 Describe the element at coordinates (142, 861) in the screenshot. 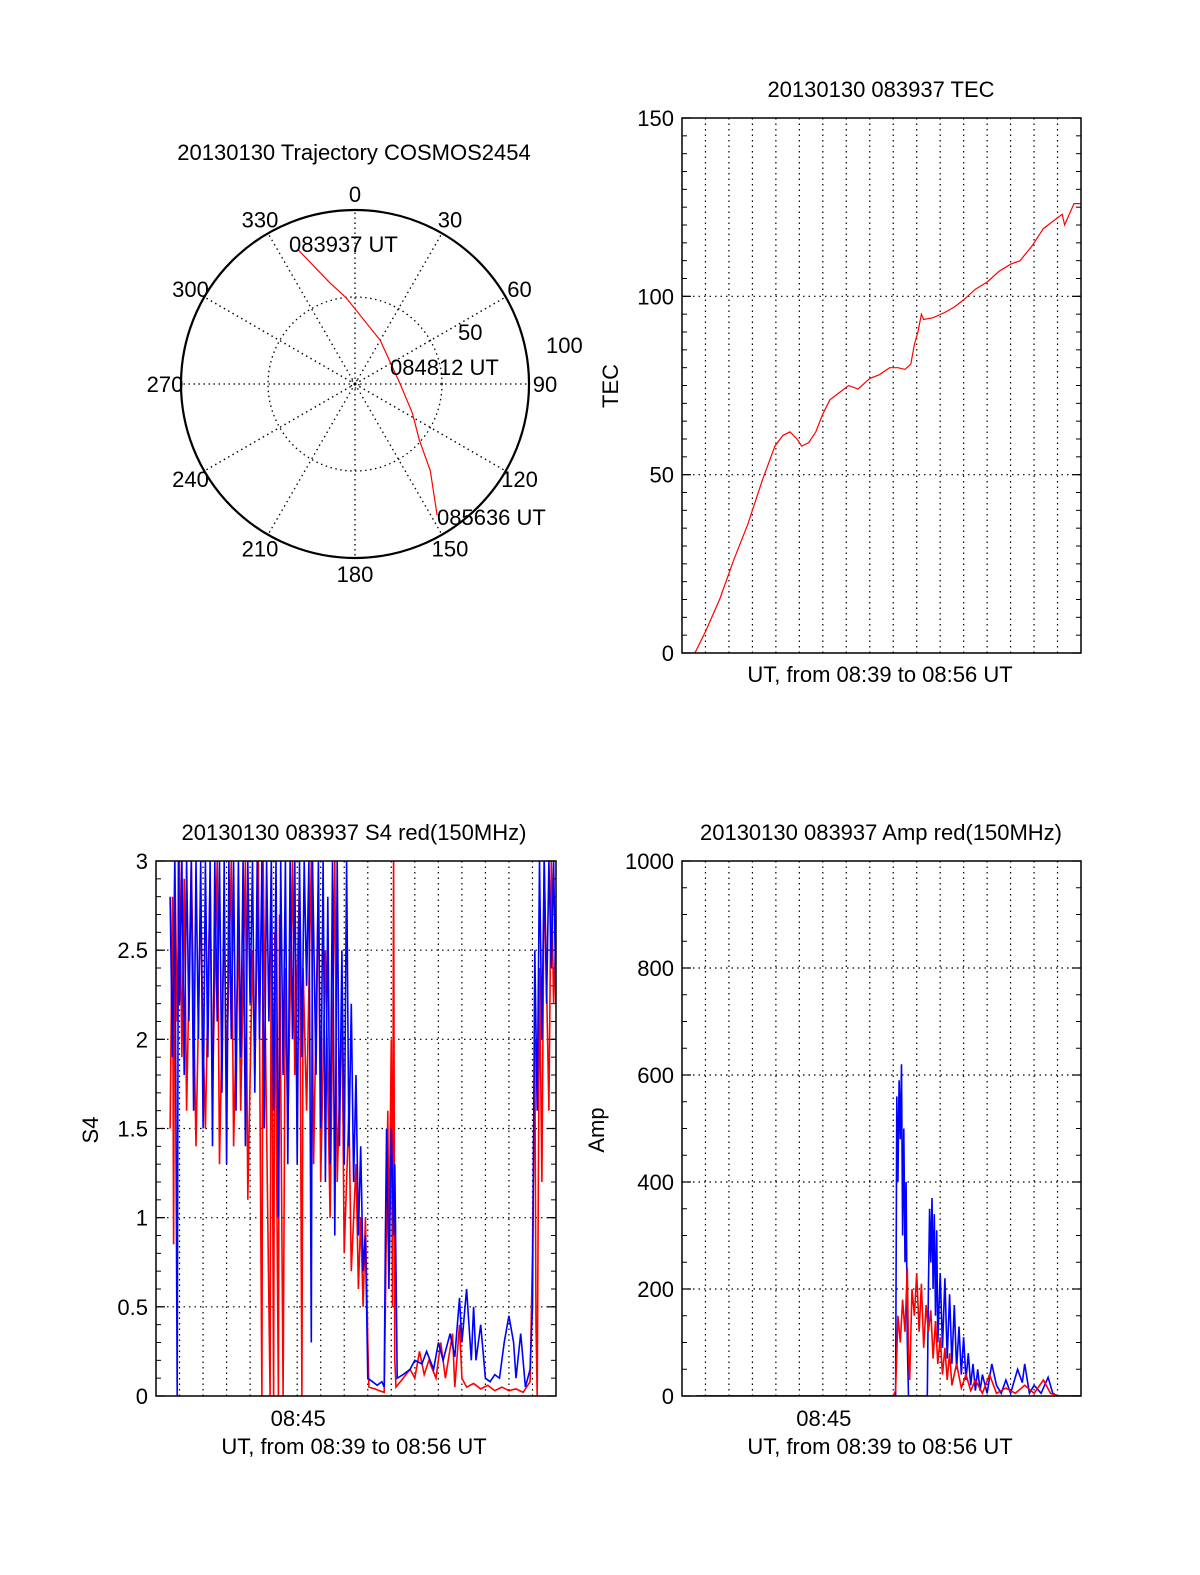

I see `y-tick-label: 3` at that location.